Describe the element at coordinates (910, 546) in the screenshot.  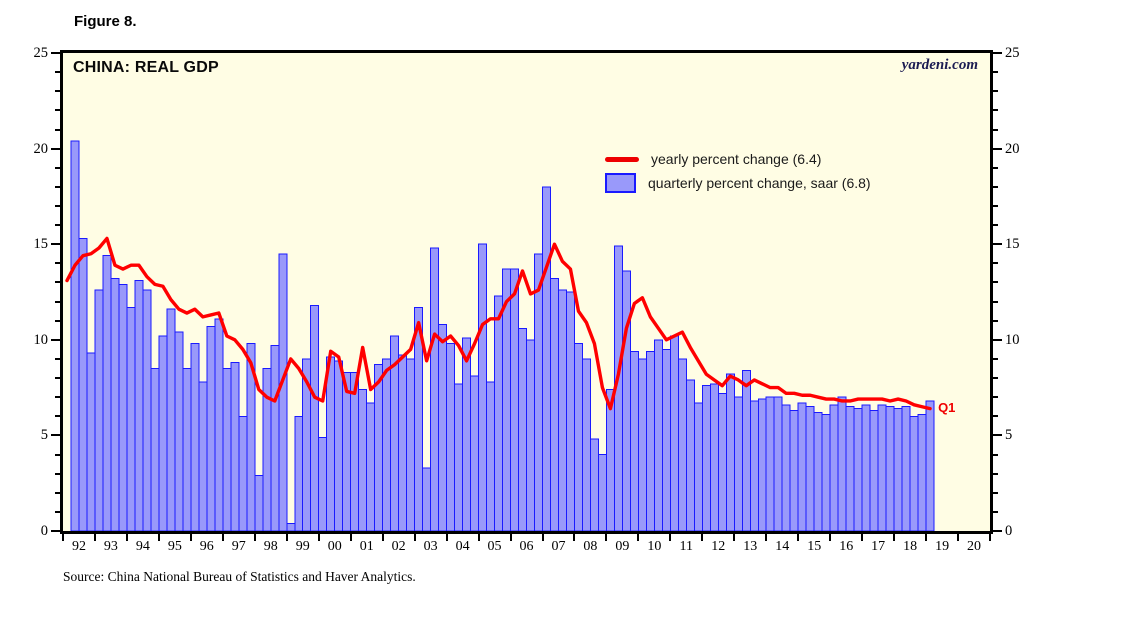
I see `x-axis-label-18: 18` at that location.